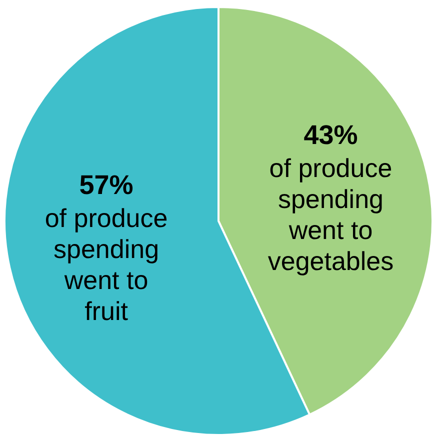 The image size is (437, 442). What do you see at coordinates (331, 198) in the screenshot?
I see `text: 43% of produce spending went to vegetables` at bounding box center [331, 198].